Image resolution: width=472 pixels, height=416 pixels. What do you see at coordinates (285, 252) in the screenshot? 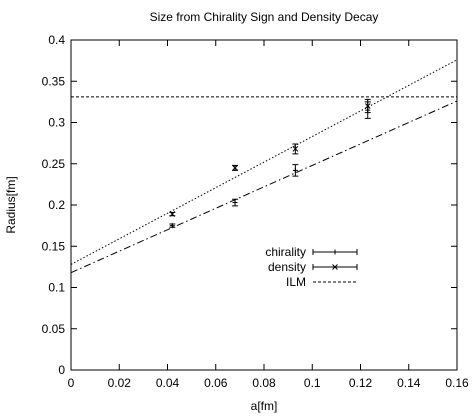
I see `legend-label-chirality: chirality` at bounding box center [285, 252].